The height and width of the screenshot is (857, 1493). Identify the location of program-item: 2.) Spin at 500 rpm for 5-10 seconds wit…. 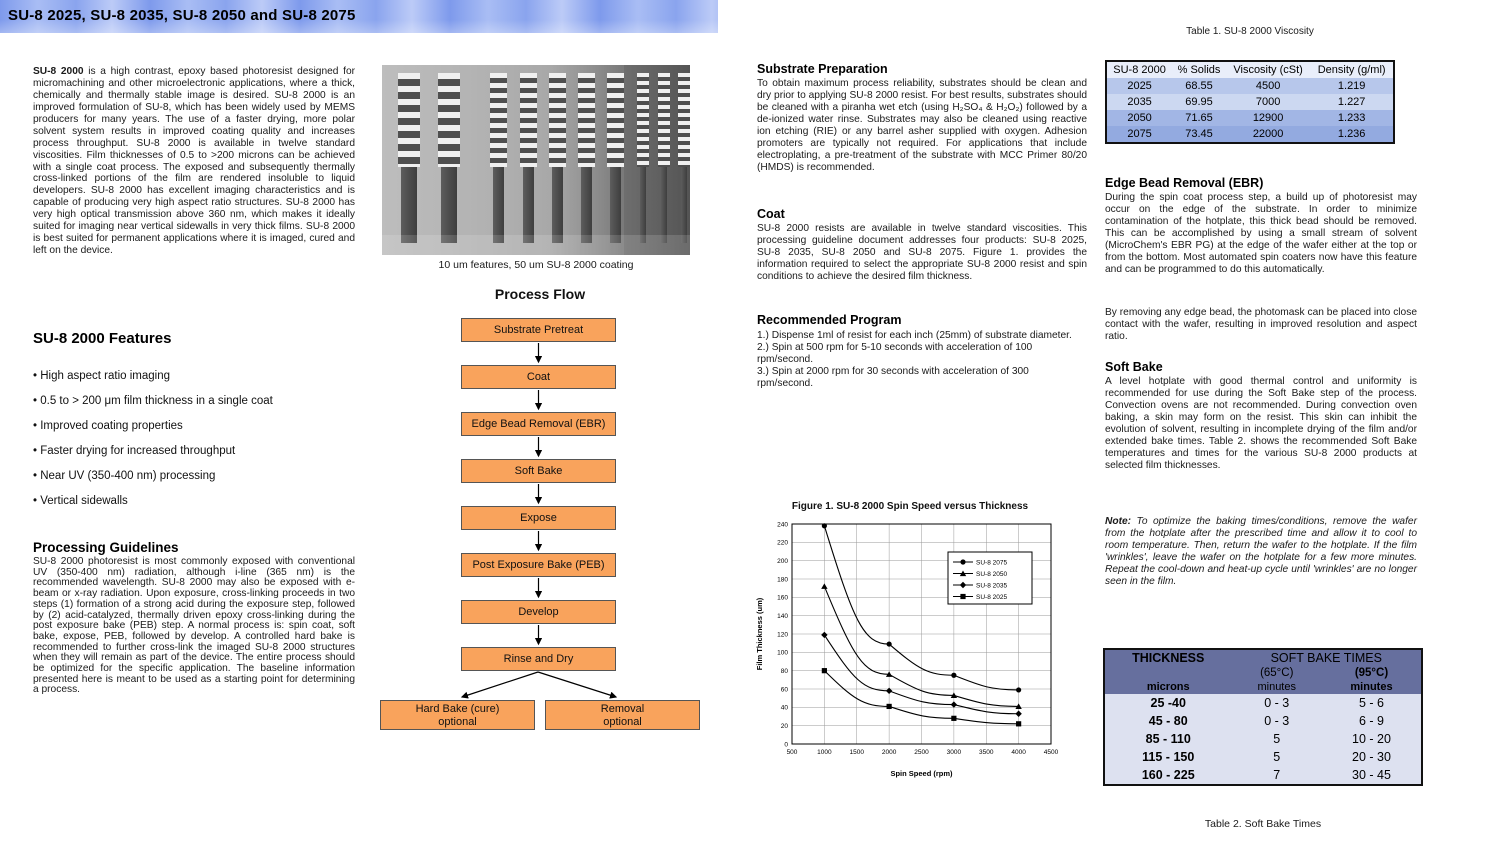
(895, 353).